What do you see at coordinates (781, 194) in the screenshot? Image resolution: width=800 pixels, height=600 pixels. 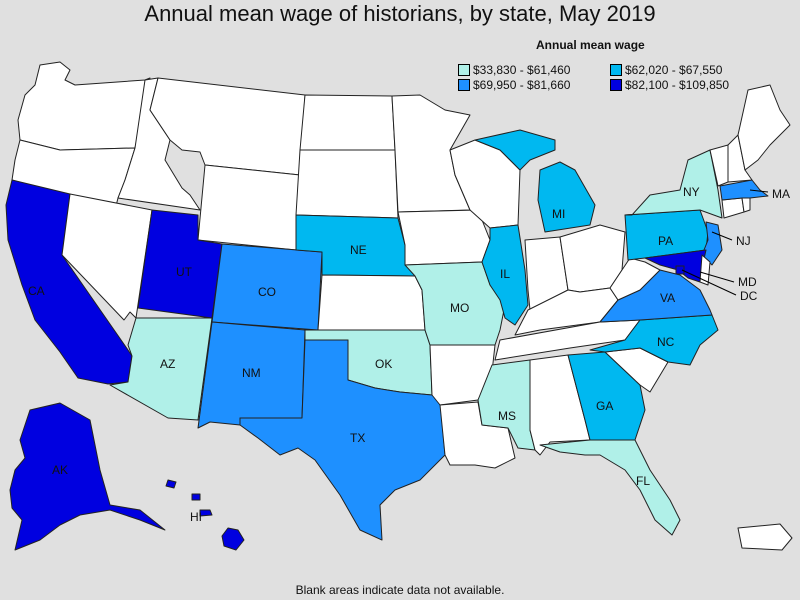 I see `label-ma: MA` at bounding box center [781, 194].